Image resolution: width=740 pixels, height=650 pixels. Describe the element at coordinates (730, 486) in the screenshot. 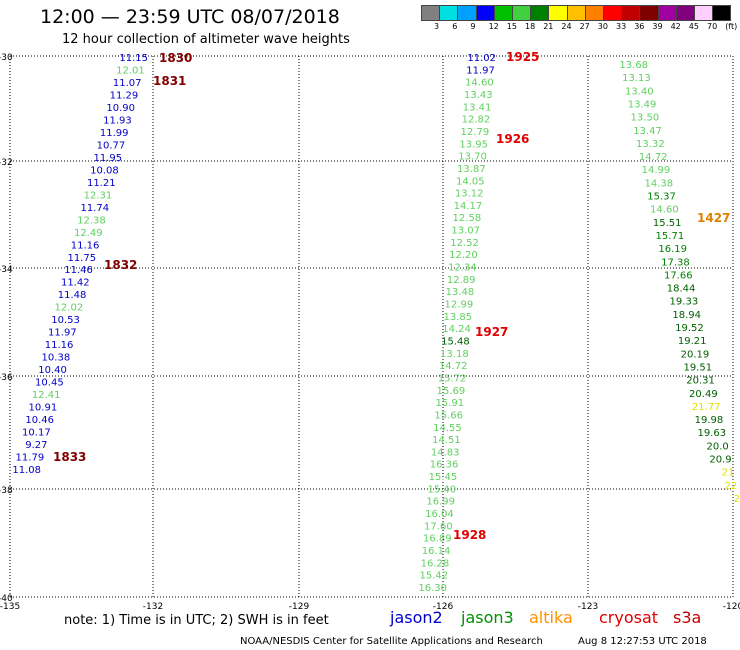

I see `wave-height-value: 22` at that location.